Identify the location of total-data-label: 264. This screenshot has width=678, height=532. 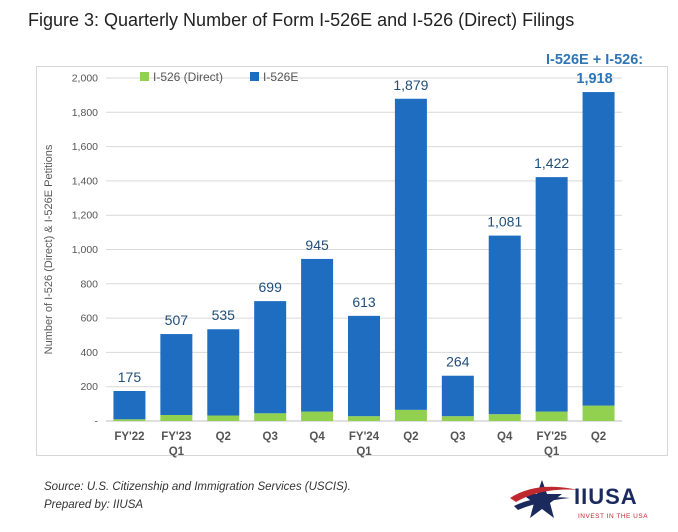
(458, 362).